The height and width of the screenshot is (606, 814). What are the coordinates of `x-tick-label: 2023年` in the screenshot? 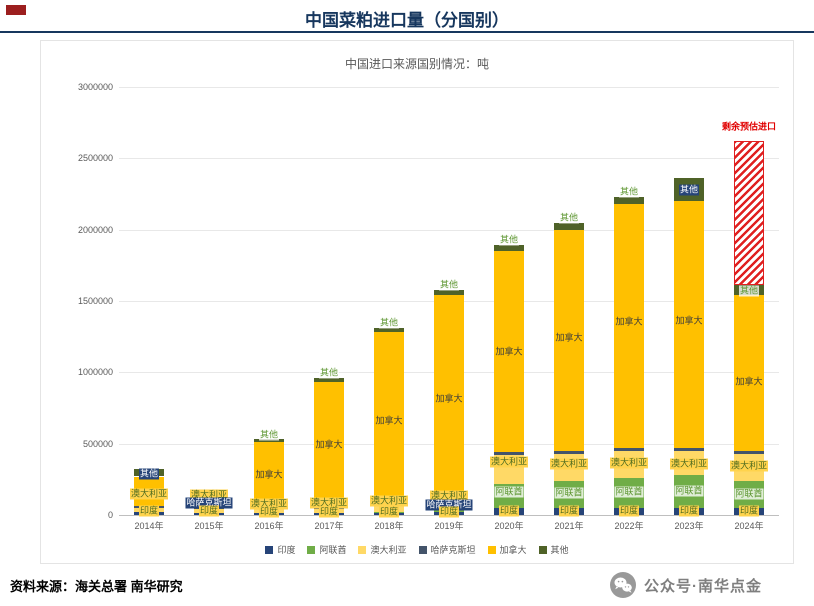 It's located at (689, 526).